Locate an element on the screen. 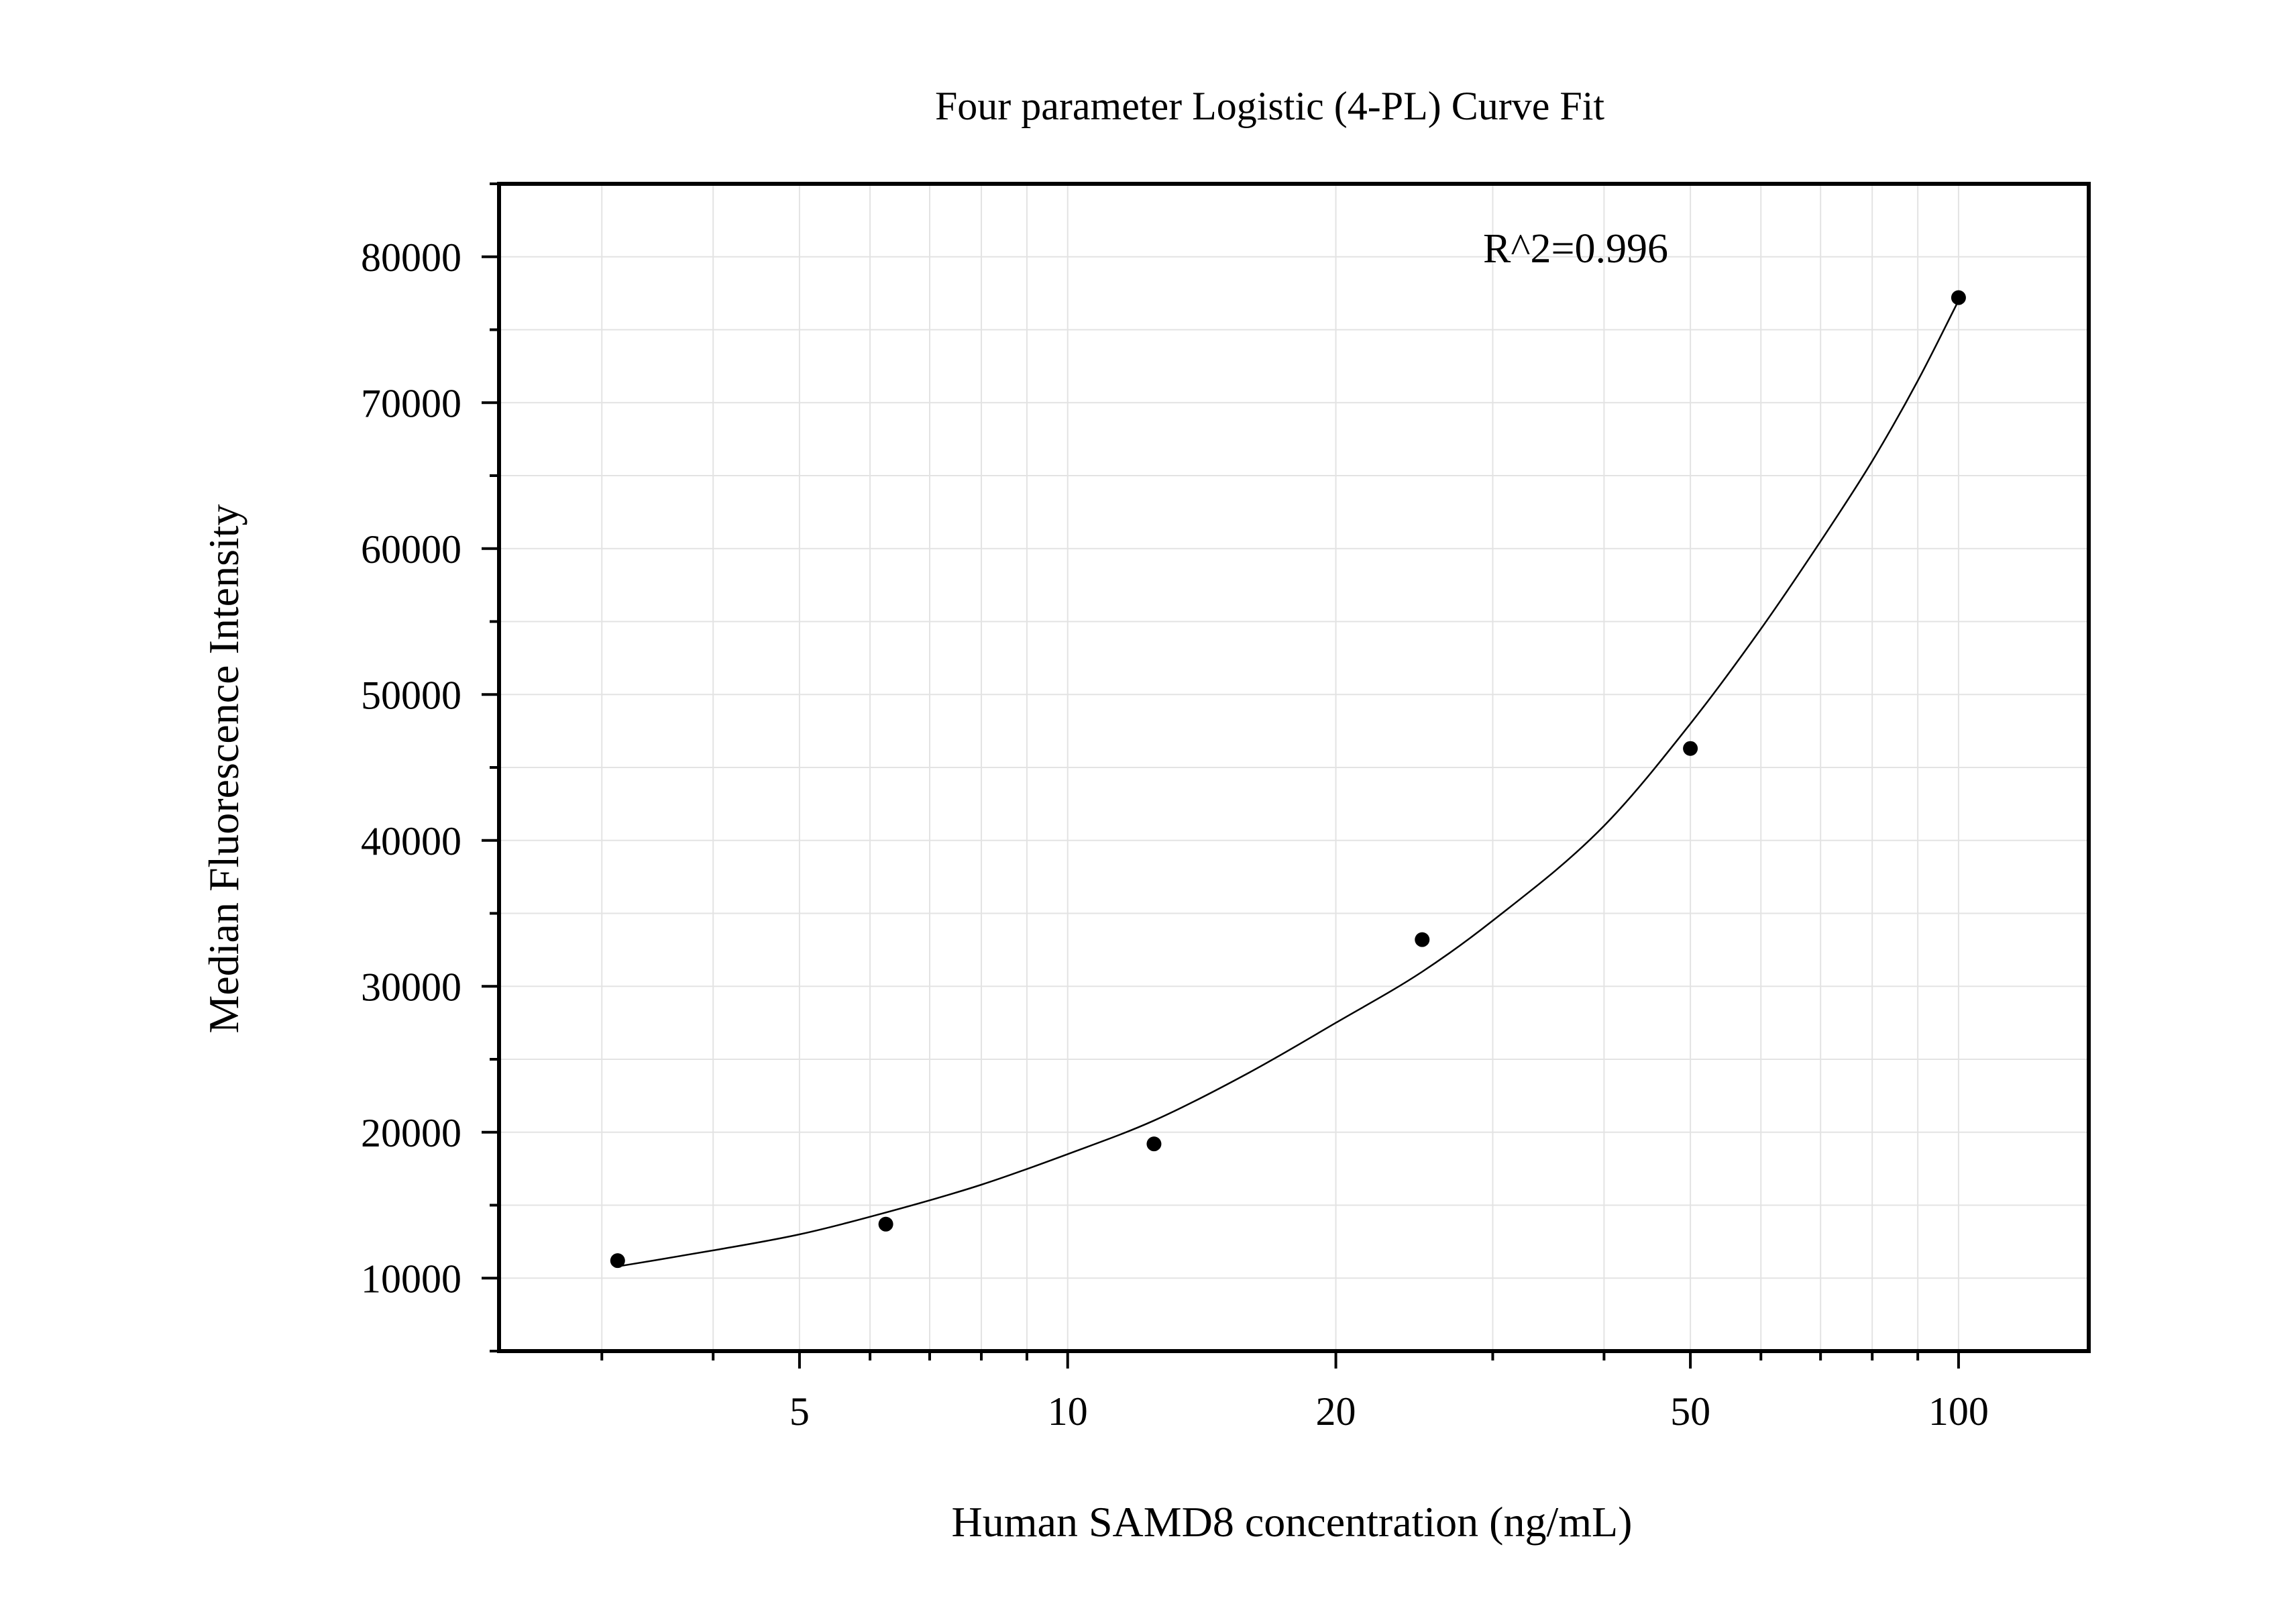  y-tick-label: 80000 is located at coordinates (411, 257).